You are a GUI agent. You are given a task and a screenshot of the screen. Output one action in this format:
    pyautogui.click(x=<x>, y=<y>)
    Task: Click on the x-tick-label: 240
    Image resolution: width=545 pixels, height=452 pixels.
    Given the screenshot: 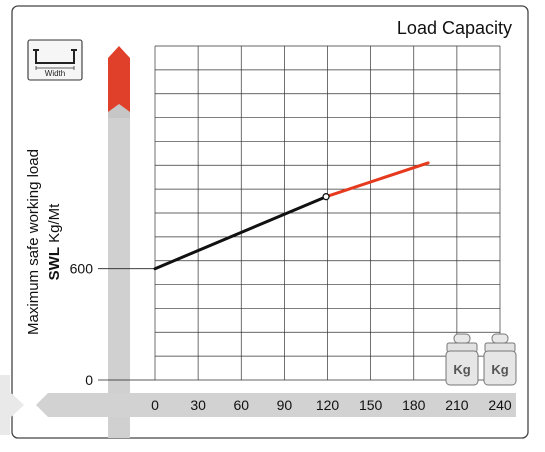 What is the action you would take?
    pyautogui.click(x=500, y=405)
    